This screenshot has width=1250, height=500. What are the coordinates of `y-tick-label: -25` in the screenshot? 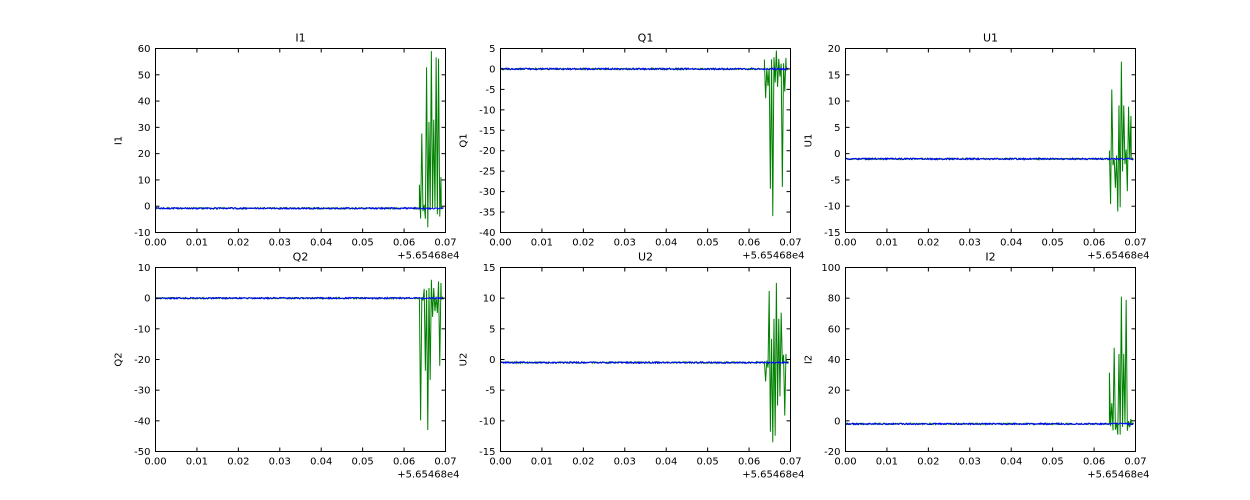 It's located at (487, 172).